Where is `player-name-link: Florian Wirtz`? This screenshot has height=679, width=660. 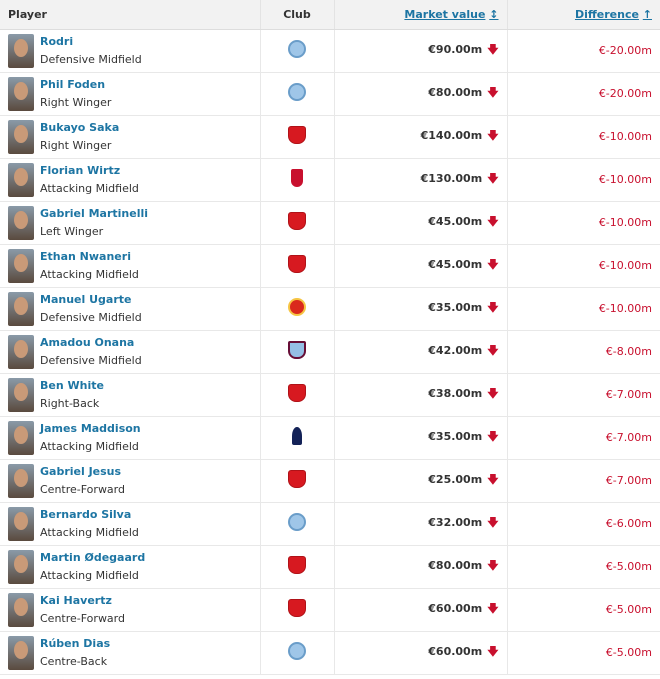
player-name-link: Florian Wirtz is located at coordinates (80, 170).